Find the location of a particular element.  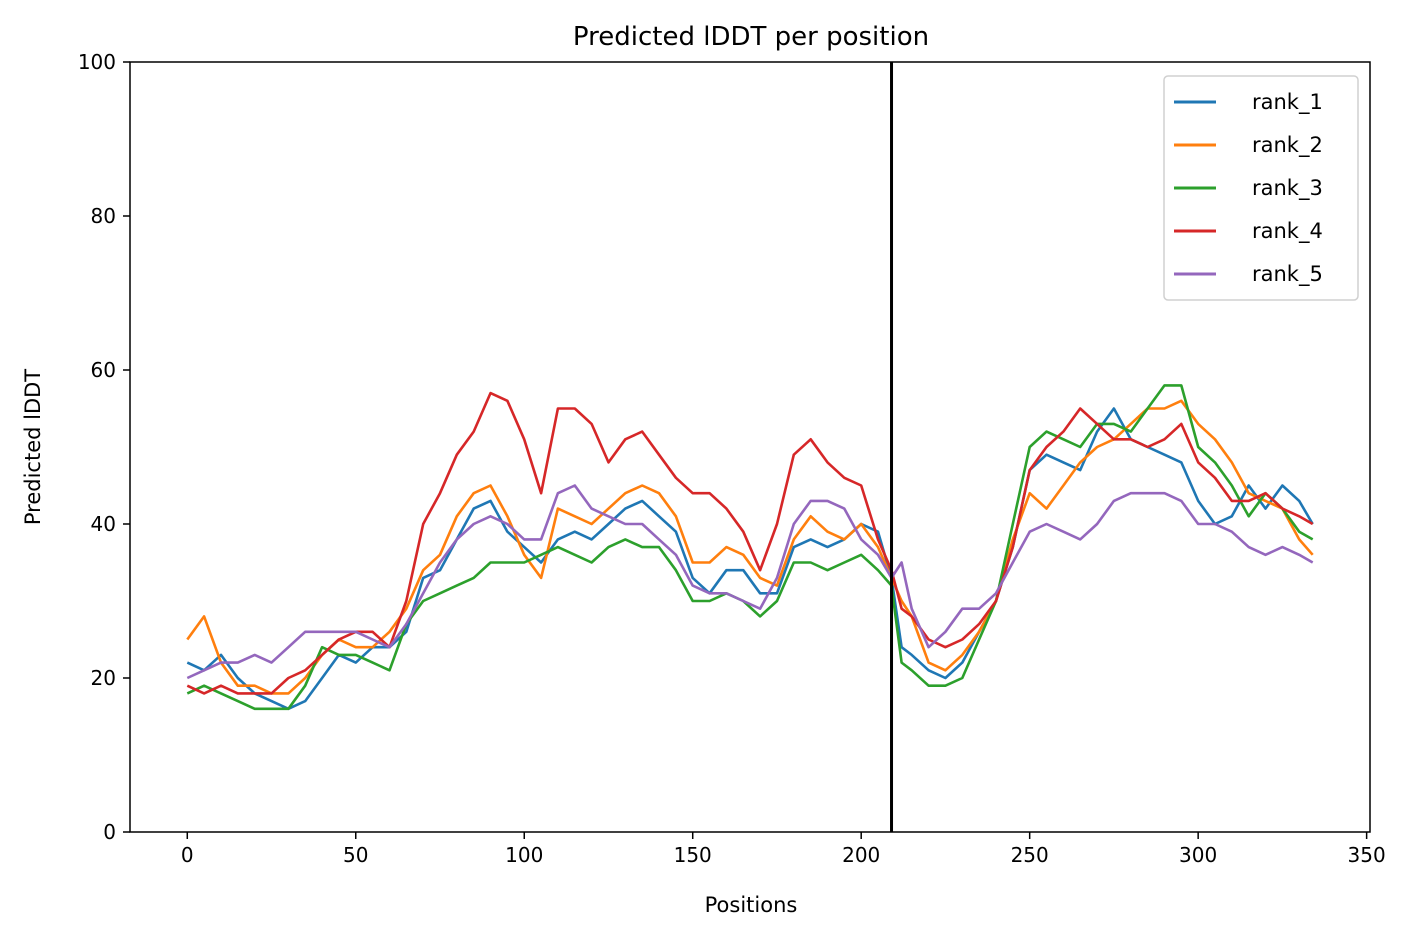

x-tick-label: 150 is located at coordinates (693, 855).